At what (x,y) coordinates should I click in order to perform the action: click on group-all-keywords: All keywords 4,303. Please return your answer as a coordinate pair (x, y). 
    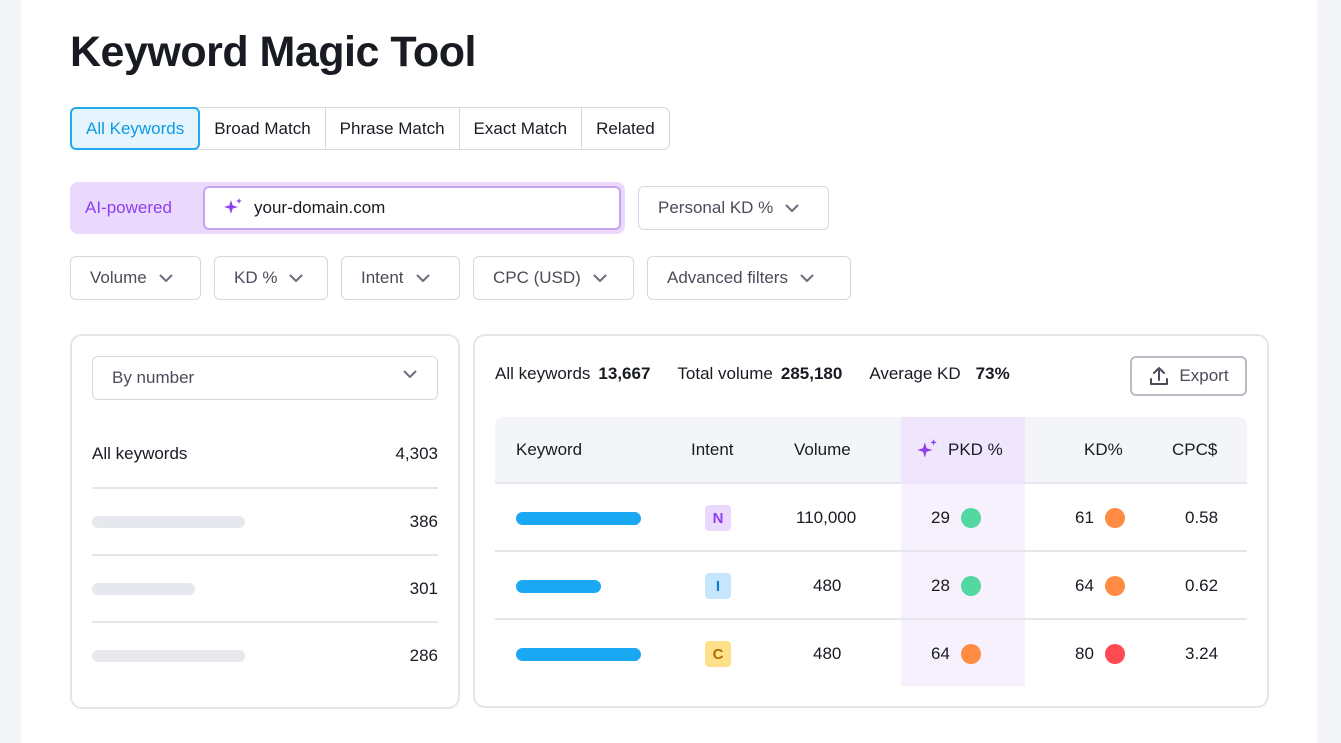
    Looking at the image, I should click on (265, 453).